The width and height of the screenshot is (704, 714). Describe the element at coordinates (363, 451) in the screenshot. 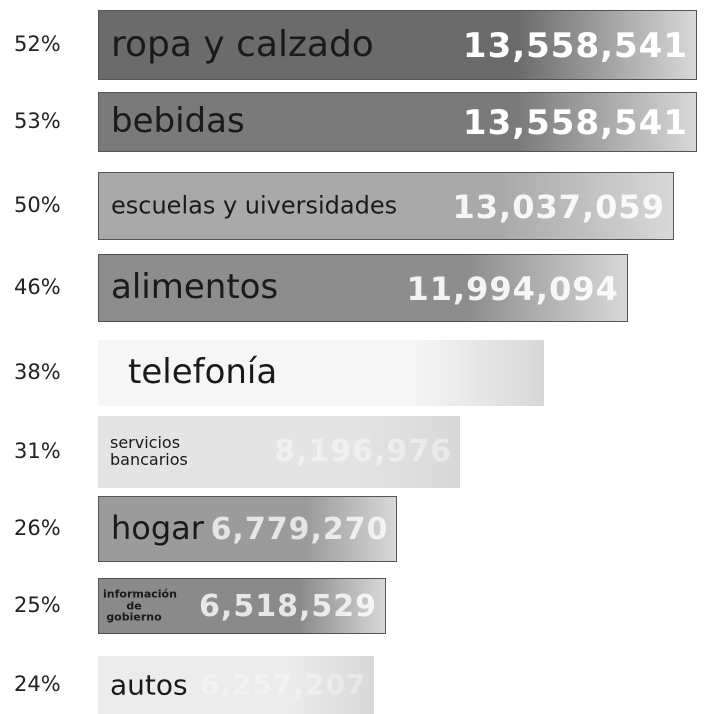

I see `value-label: 8,196,976` at that location.